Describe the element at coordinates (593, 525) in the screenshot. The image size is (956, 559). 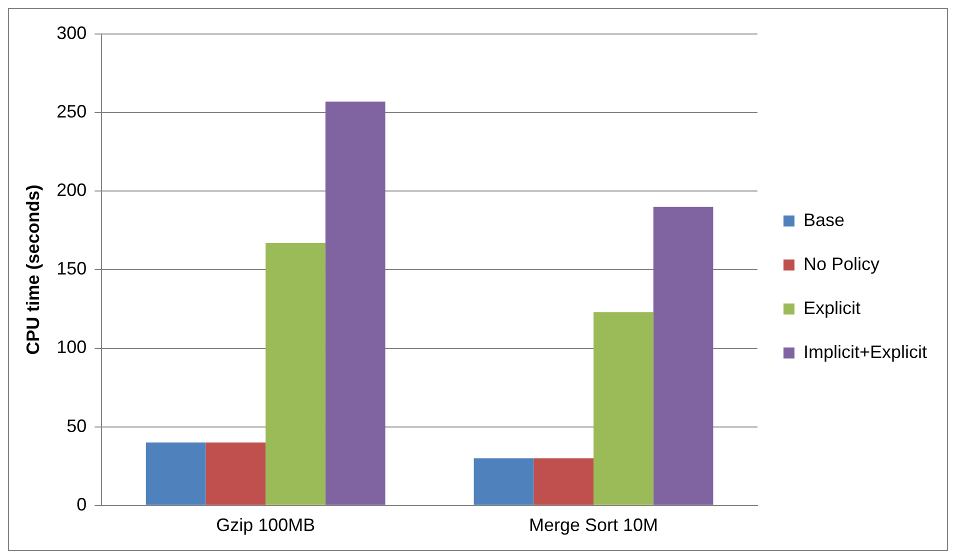
I see `x-tick-label: Merge Sort 10M` at that location.